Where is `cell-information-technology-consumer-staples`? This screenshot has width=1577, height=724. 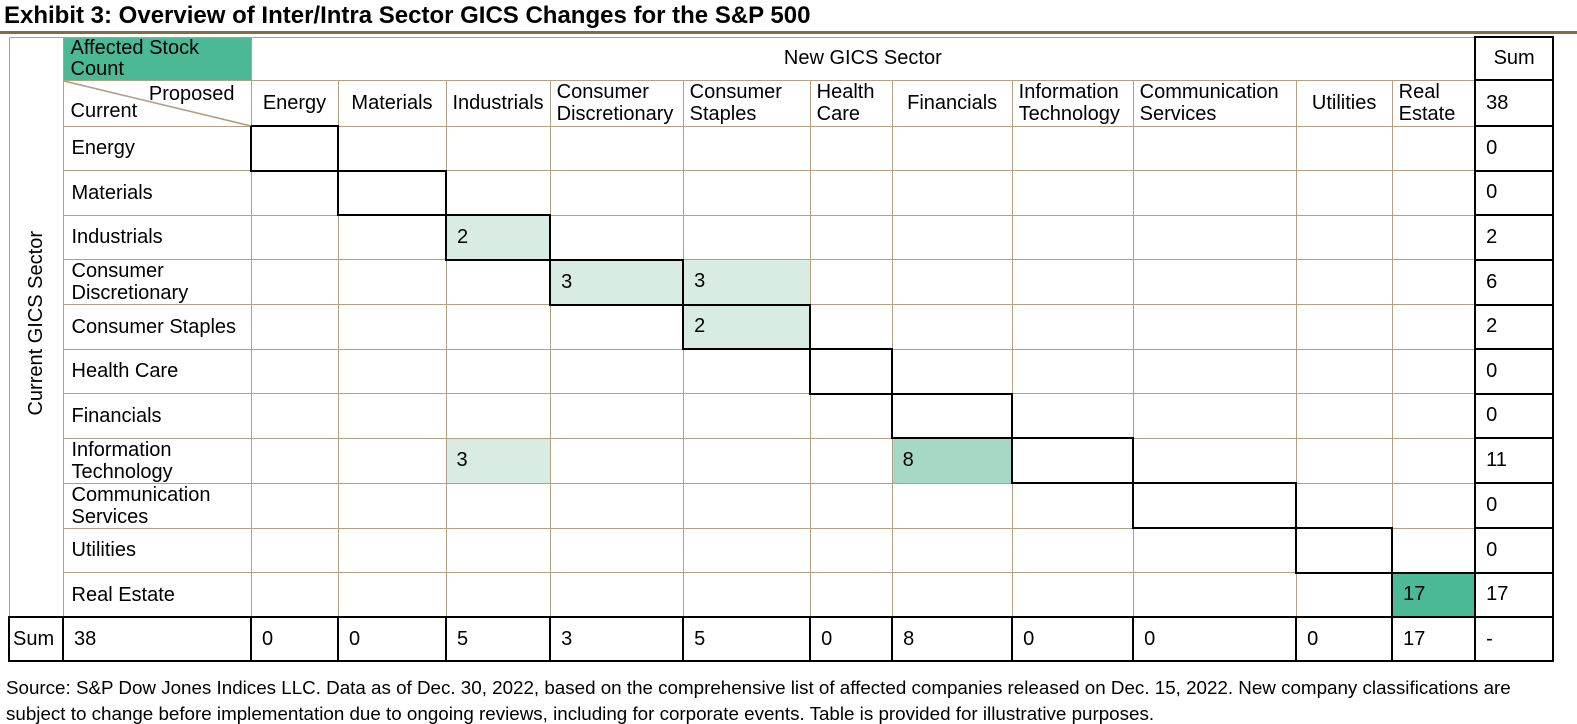 cell-information-technology-consumer-staples is located at coordinates (746, 460).